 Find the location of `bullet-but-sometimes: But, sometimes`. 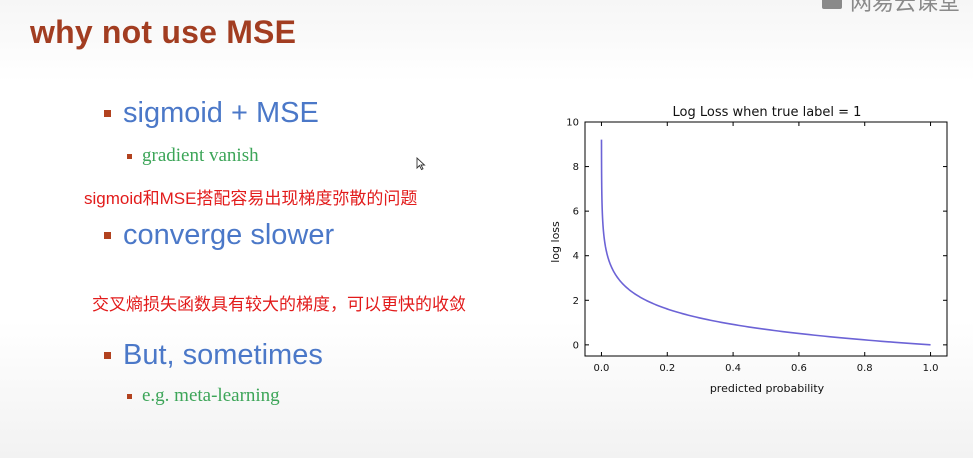

bullet-but-sometimes: But, sometimes is located at coordinates (213, 355).